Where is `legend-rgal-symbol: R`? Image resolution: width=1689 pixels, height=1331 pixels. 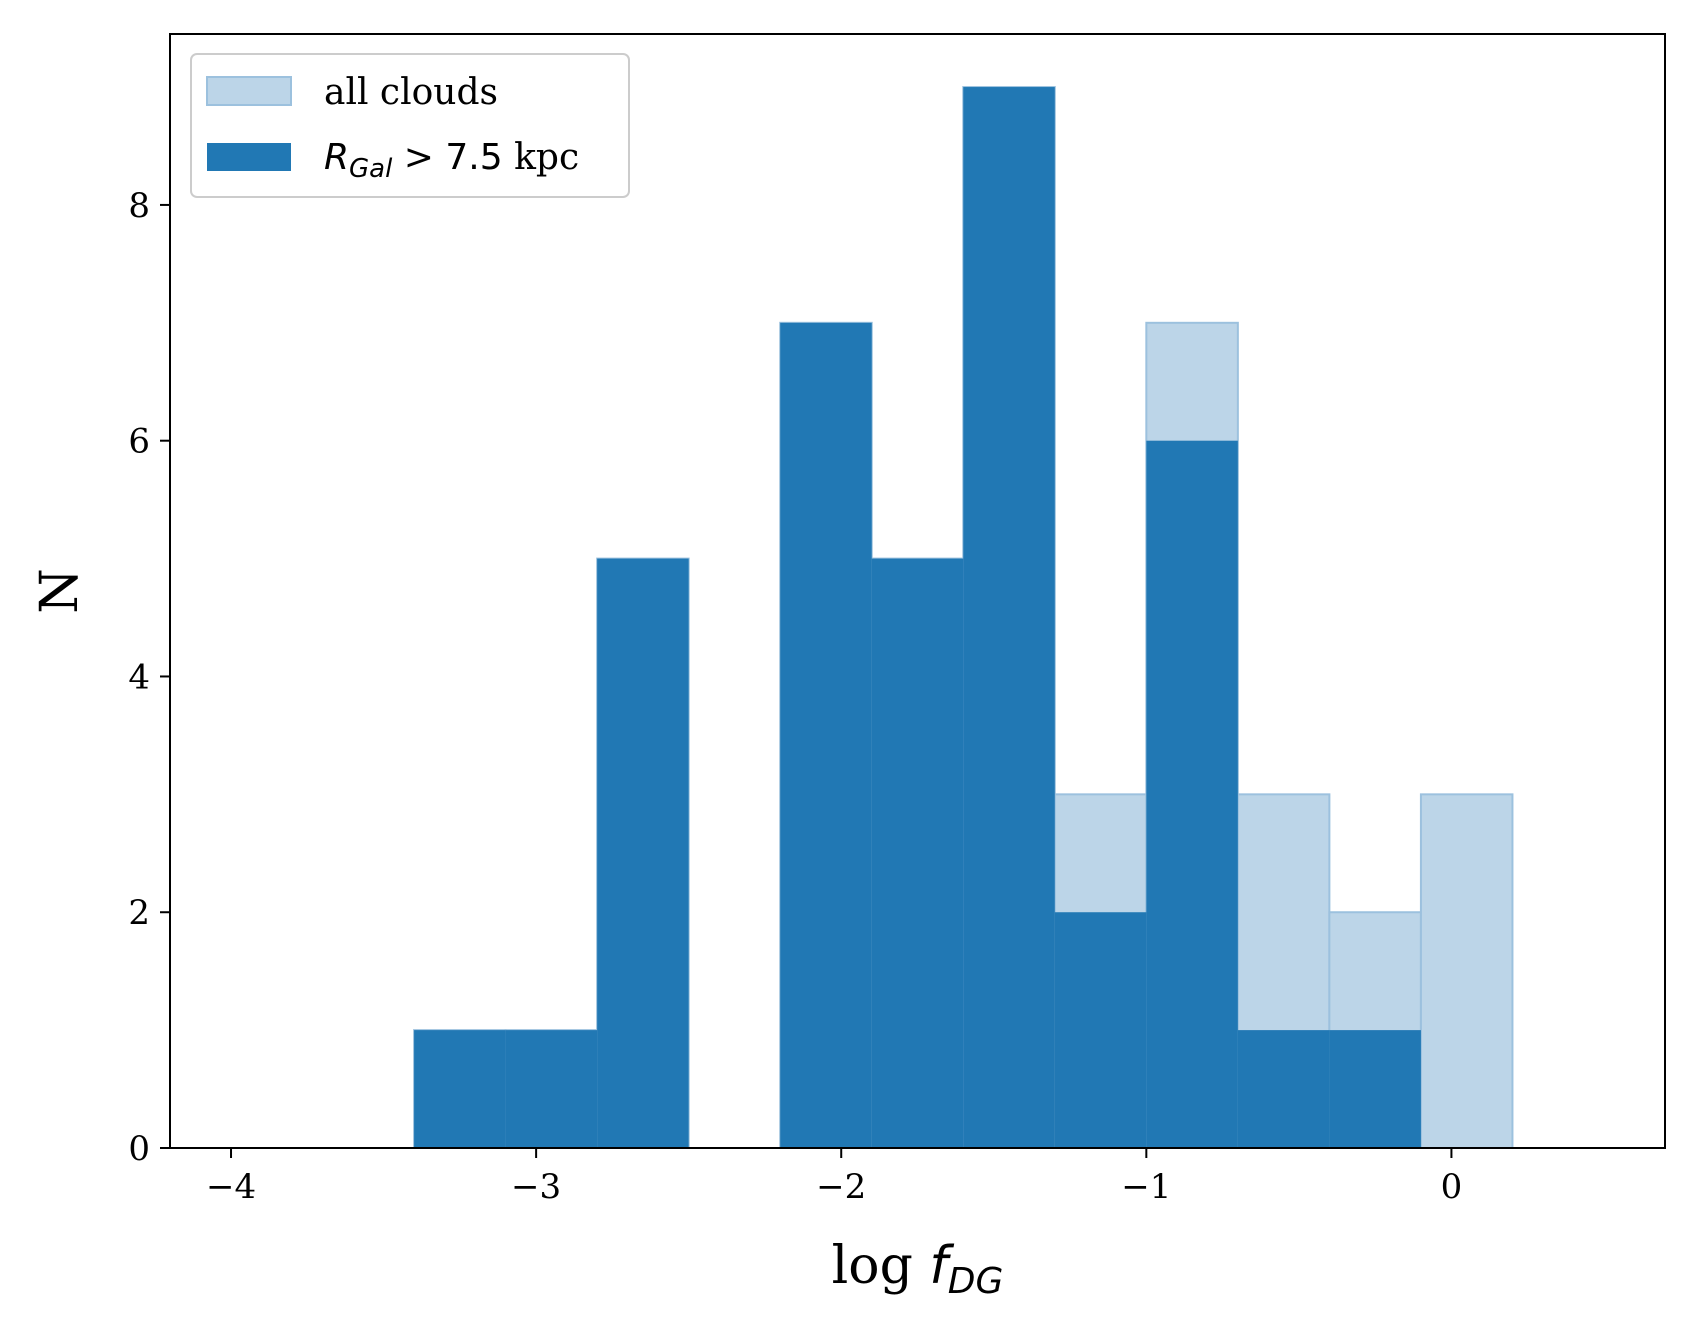
legend-rgal-symbol: R is located at coordinates (336, 157).